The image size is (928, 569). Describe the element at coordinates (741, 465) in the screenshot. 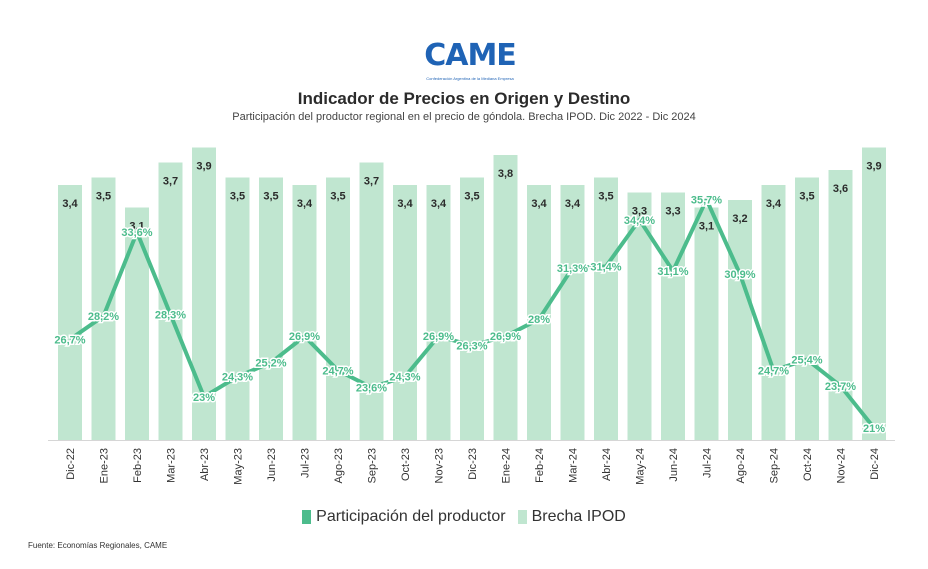

I see `x-tick-label: Ago-24` at that location.